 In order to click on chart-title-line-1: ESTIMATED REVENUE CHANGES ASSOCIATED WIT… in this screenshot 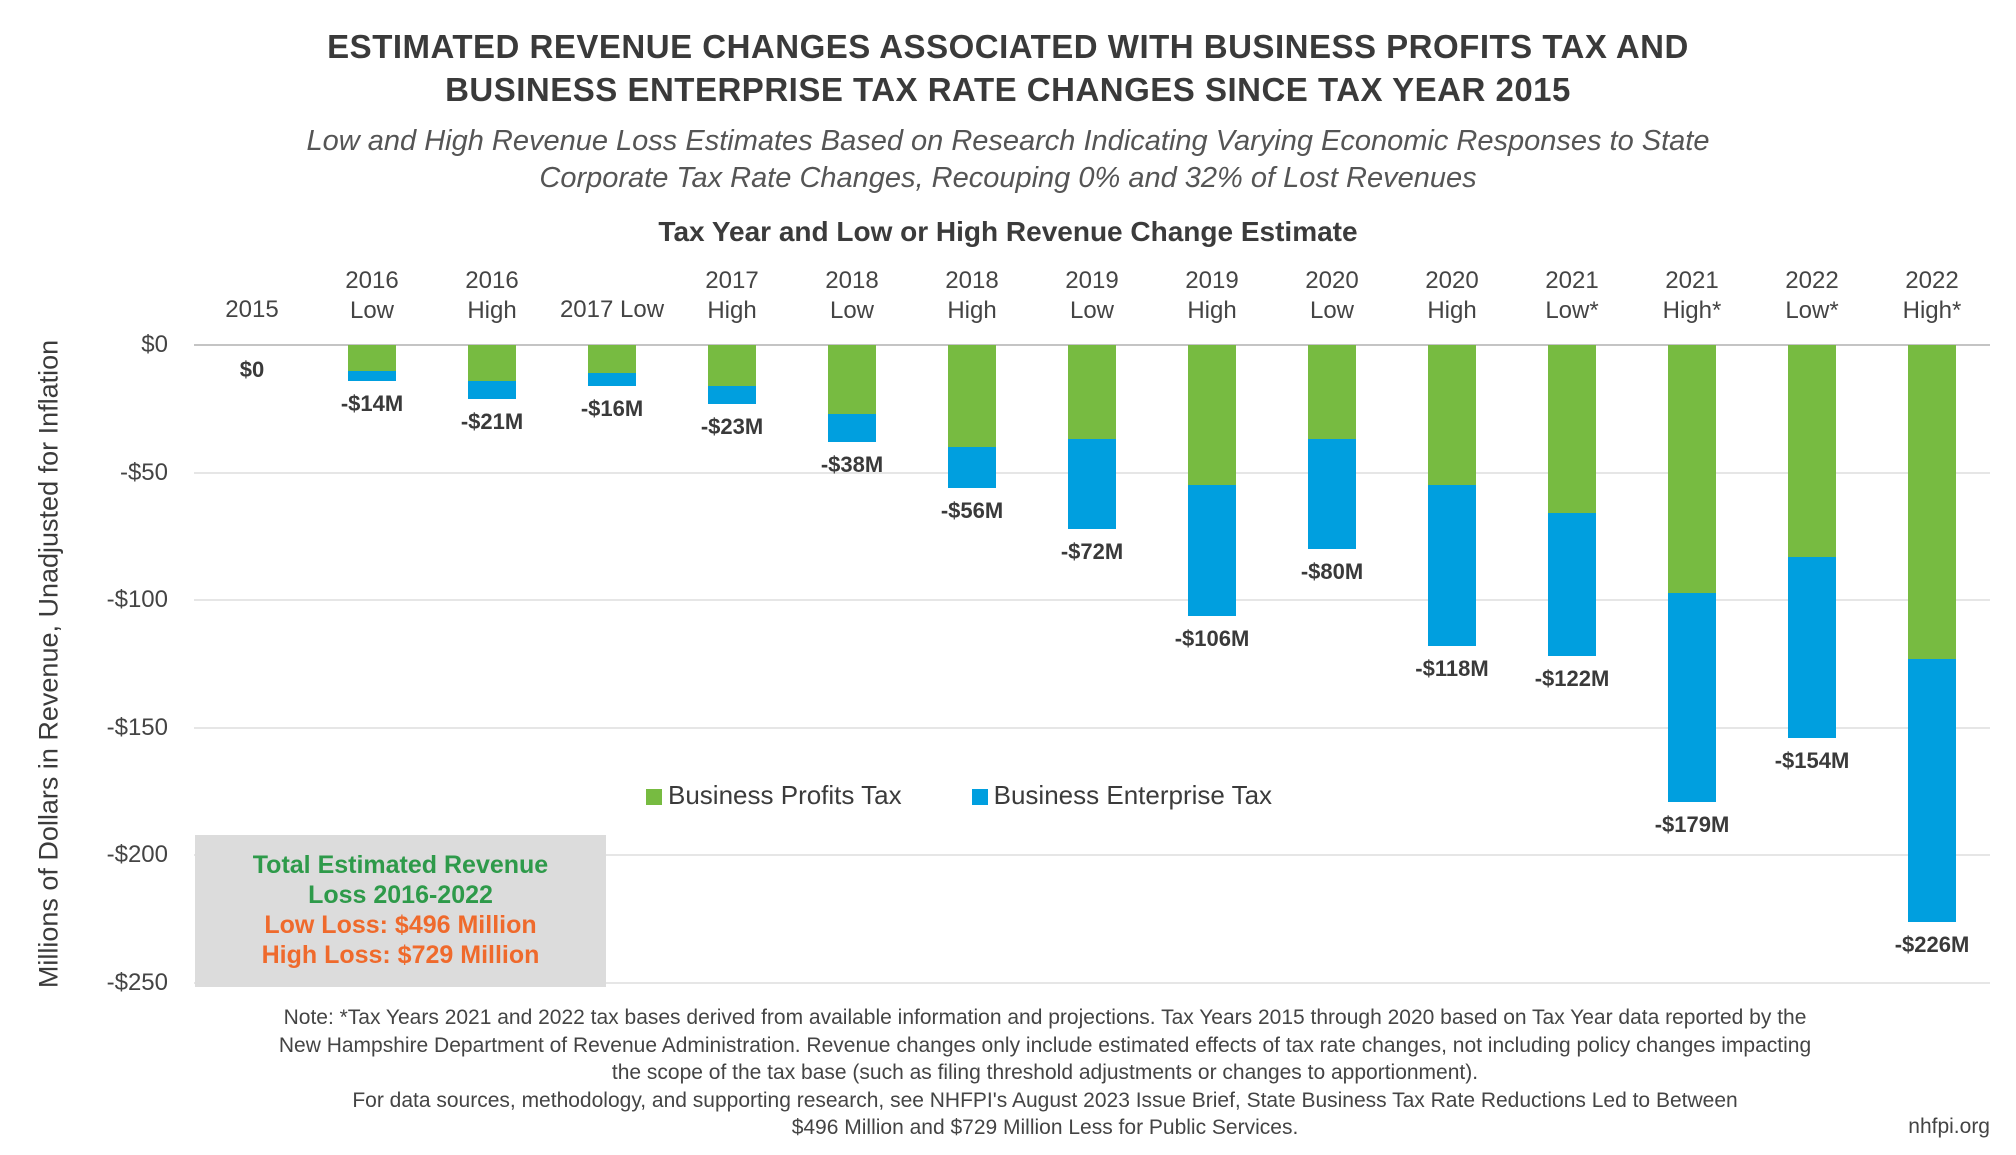, I will do `click(1008, 46)`.